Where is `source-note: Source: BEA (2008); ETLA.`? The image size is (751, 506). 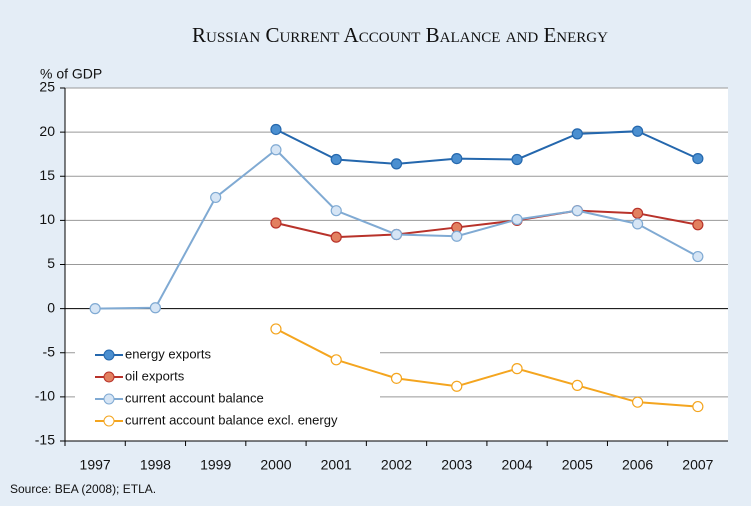 source-note: Source: BEA (2008); ETLA. is located at coordinates (83, 489).